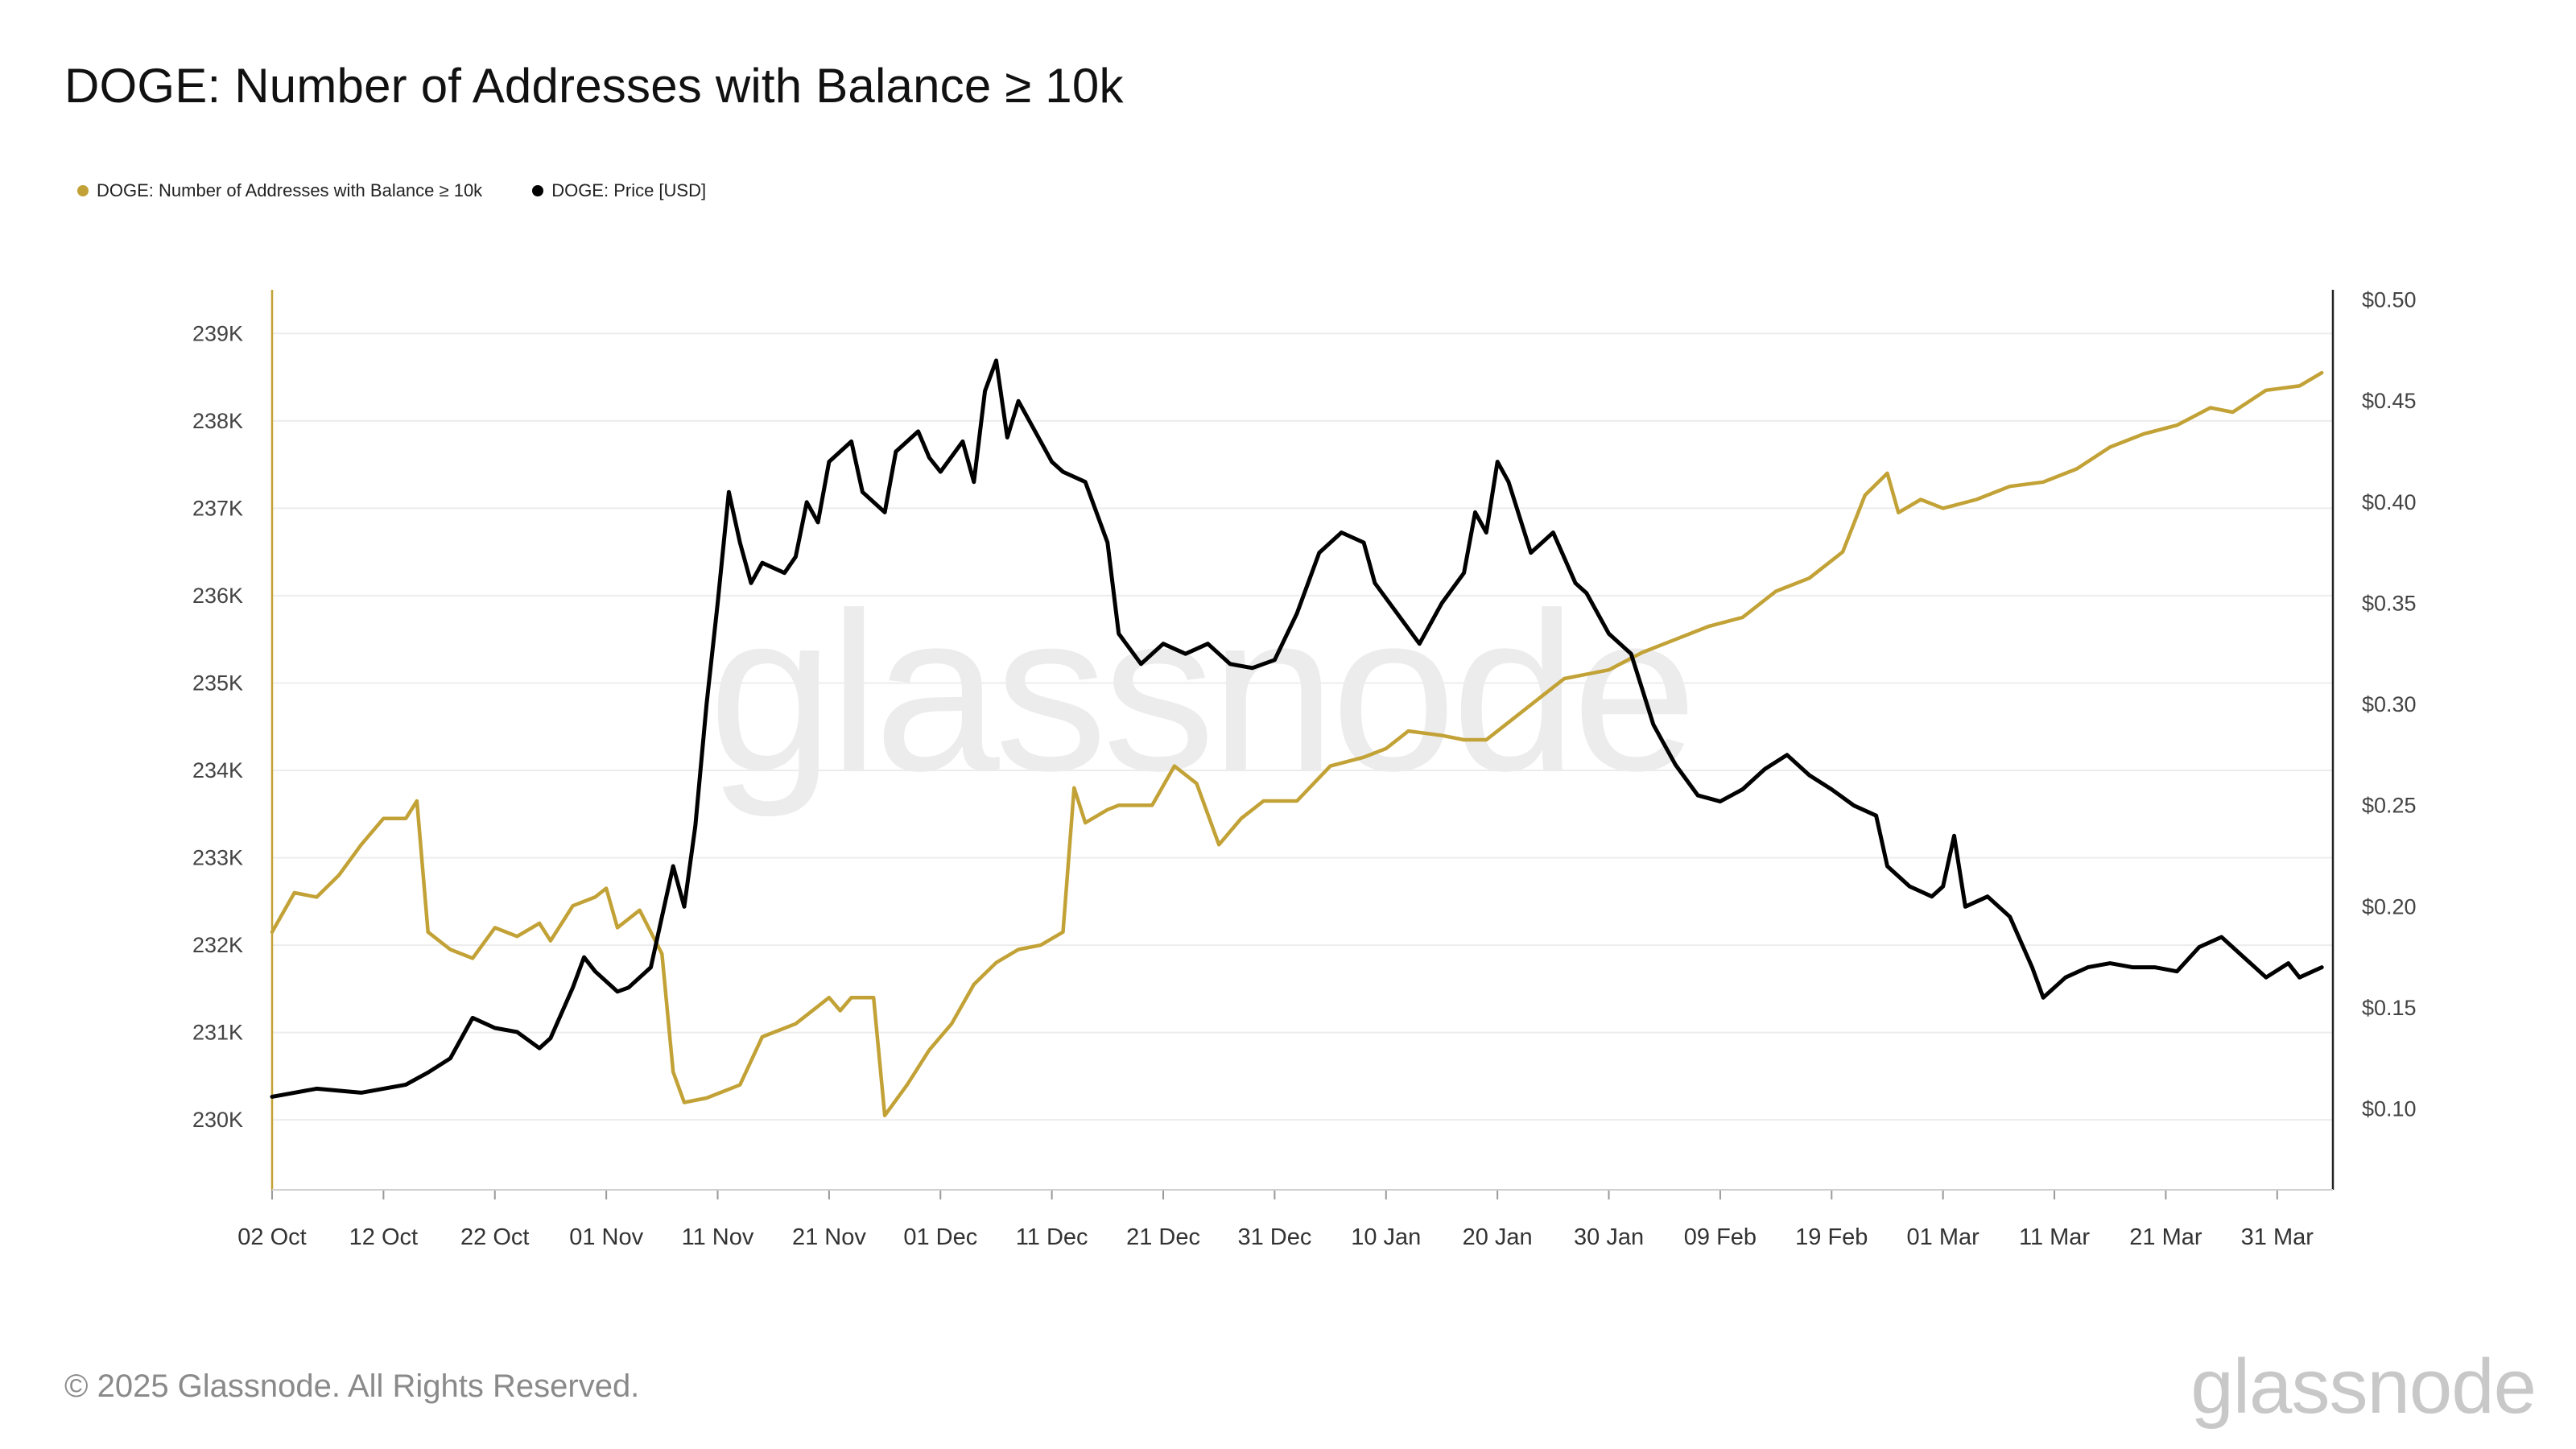  What do you see at coordinates (2389, 502) in the screenshot?
I see `y-right-tick-label: $0.40` at bounding box center [2389, 502].